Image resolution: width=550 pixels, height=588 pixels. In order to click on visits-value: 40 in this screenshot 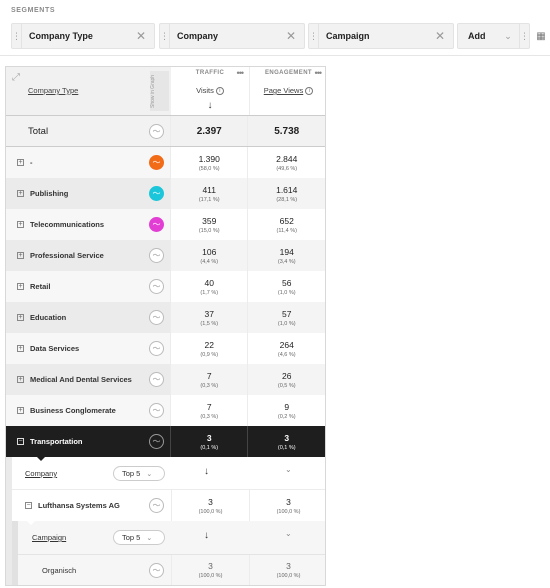, I will do `click(209, 282)`.